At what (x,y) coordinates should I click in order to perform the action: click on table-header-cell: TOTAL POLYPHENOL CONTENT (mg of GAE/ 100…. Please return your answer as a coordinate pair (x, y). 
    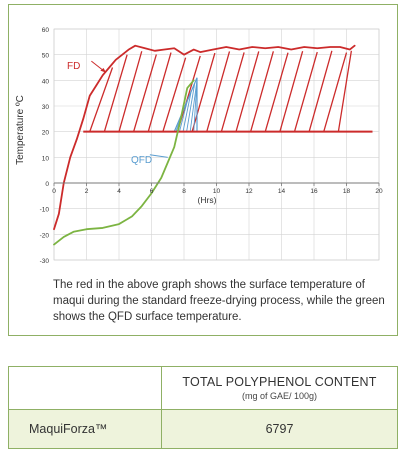
    Looking at the image, I should click on (279, 388).